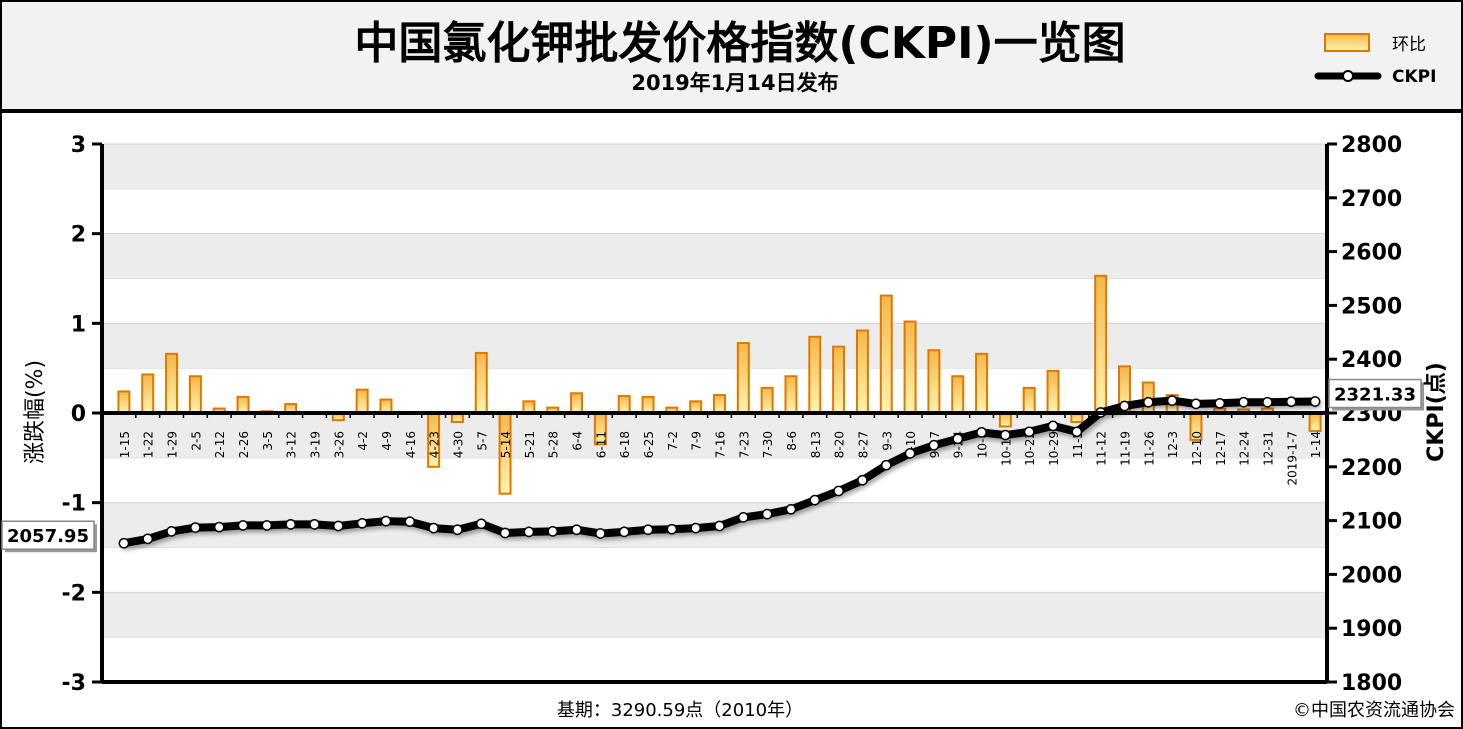 Image resolution: width=1463 pixels, height=729 pixels. I want to click on category-label: 4-23, so click(435, 444).